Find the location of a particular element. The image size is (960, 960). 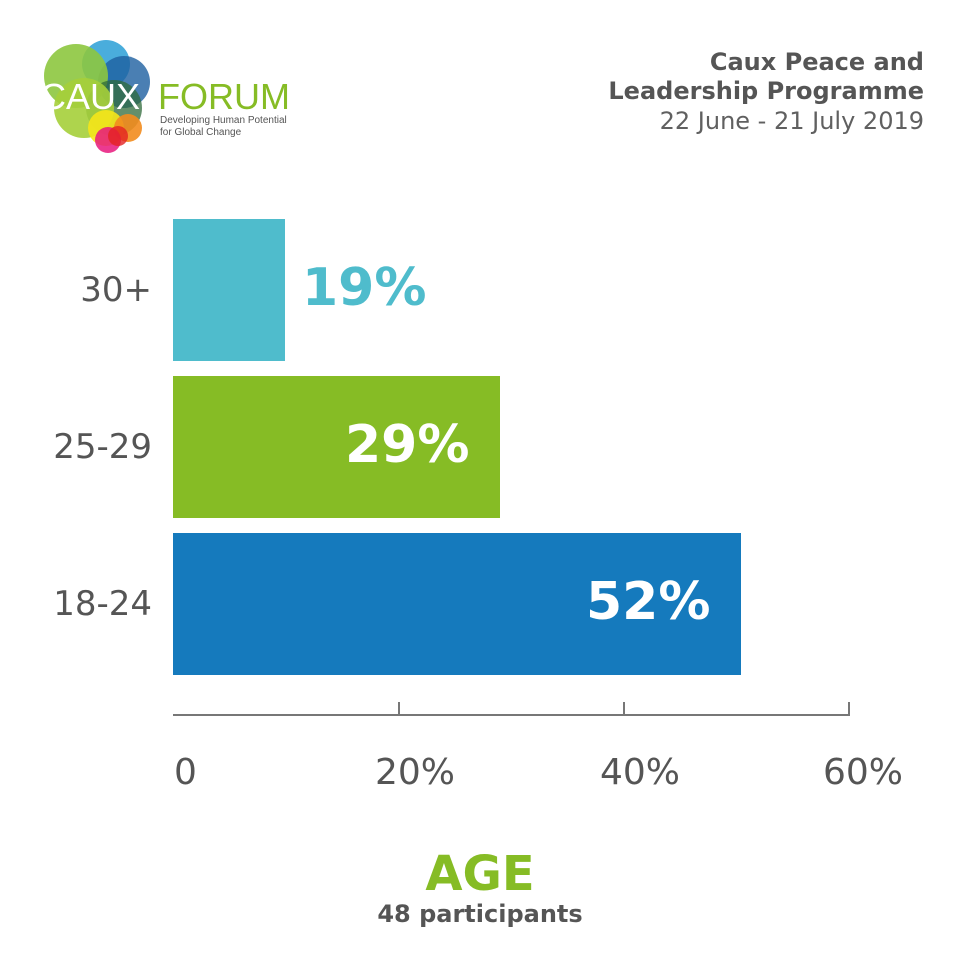

bar-30plus is located at coordinates (229, 290).